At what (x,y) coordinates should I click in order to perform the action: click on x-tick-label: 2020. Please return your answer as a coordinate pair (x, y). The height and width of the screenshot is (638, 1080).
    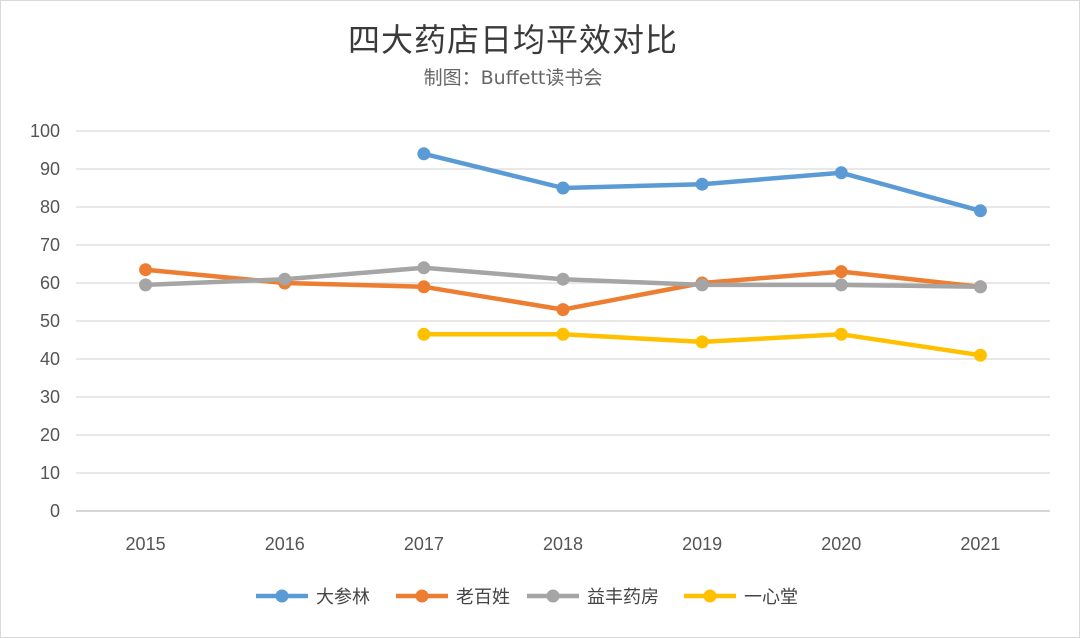
    Looking at the image, I should click on (841, 544).